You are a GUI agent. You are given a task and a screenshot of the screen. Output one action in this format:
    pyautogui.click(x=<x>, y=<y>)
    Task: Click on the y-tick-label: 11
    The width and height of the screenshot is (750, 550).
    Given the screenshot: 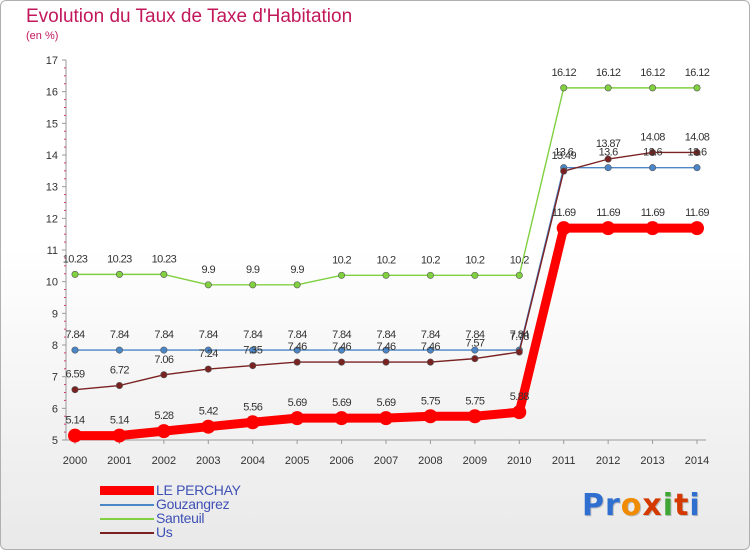 What is the action you would take?
    pyautogui.click(x=52, y=251)
    